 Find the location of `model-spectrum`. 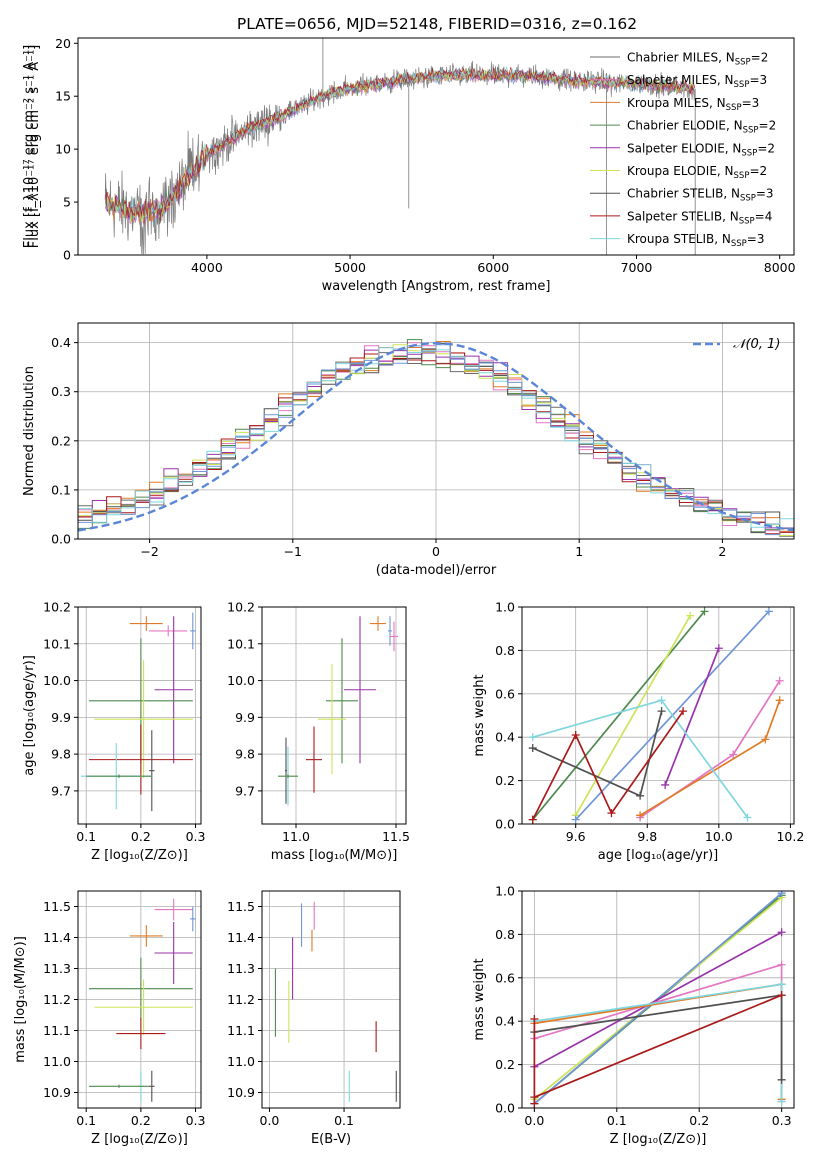

model-spectrum is located at coordinates (400, 144).